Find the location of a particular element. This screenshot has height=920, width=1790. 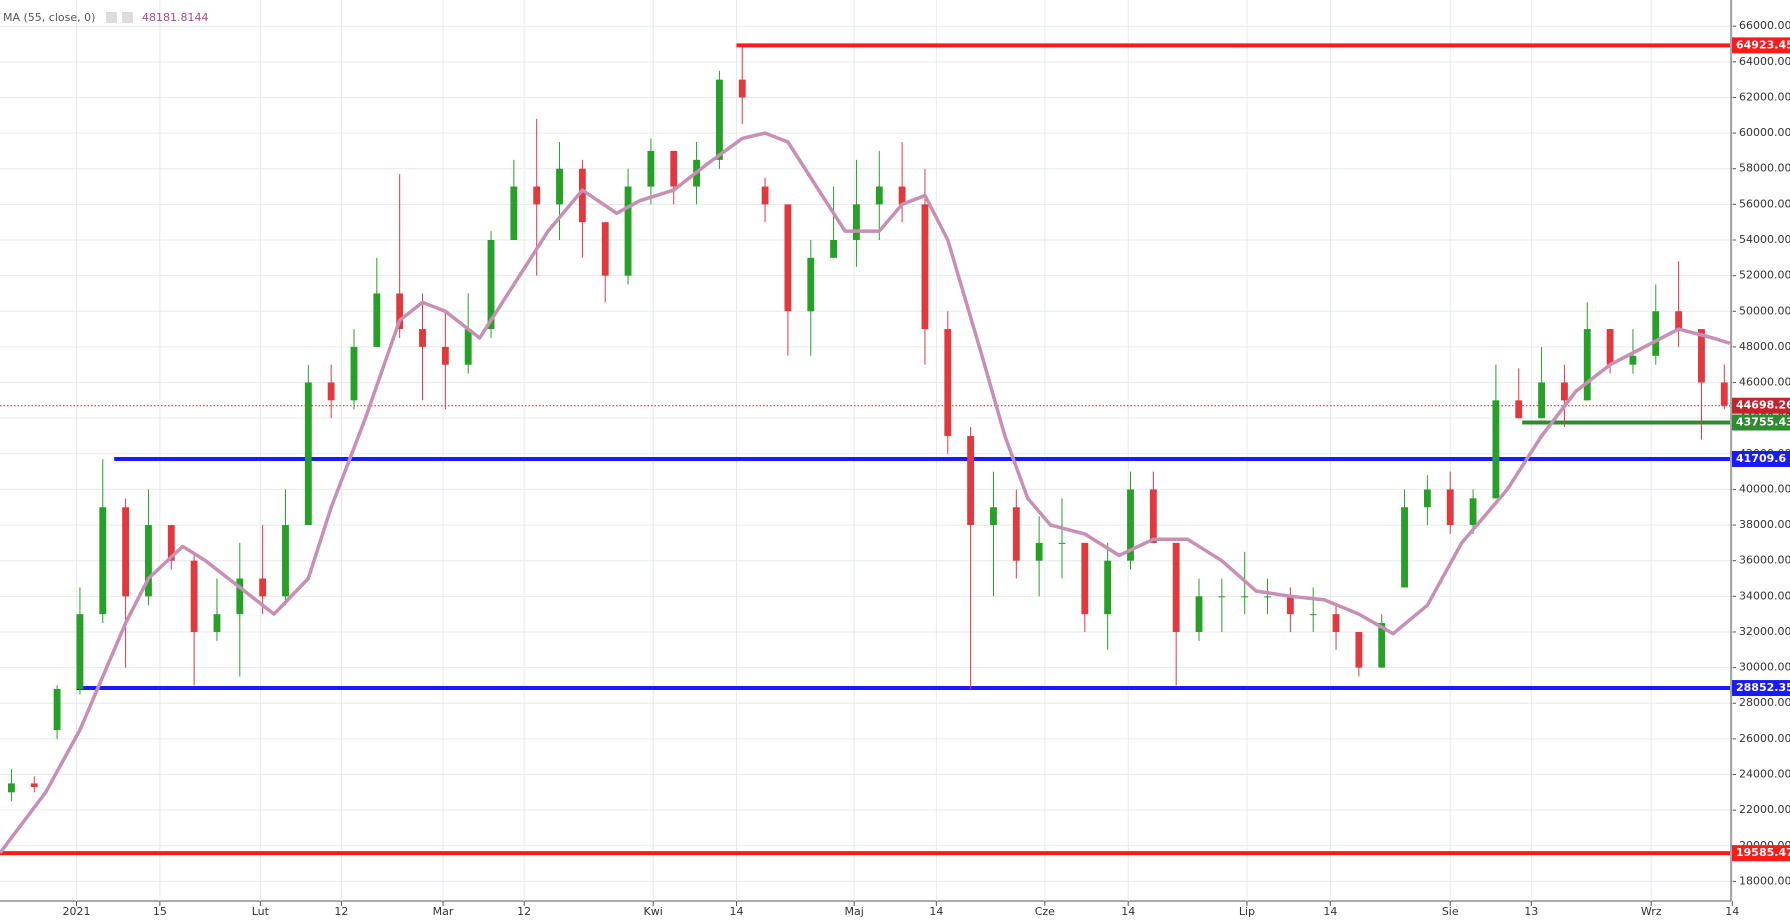

settings-icon is located at coordinates (111, 17).